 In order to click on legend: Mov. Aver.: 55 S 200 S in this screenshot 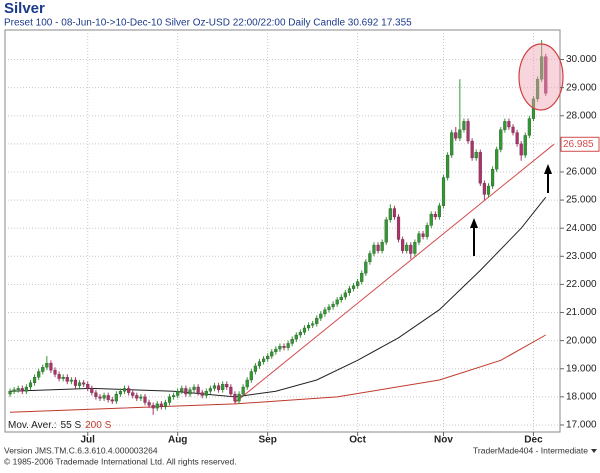, I will do `click(60, 425)`.